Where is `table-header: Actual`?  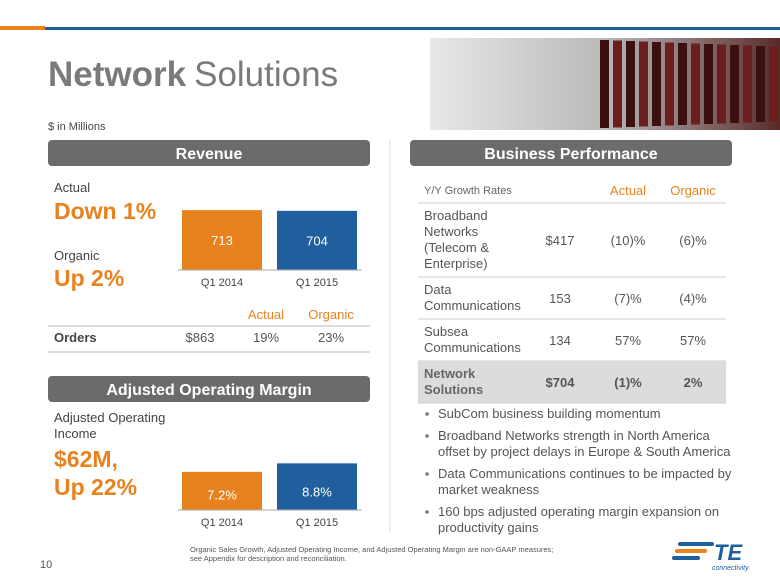
table-header: Actual is located at coordinates (628, 190).